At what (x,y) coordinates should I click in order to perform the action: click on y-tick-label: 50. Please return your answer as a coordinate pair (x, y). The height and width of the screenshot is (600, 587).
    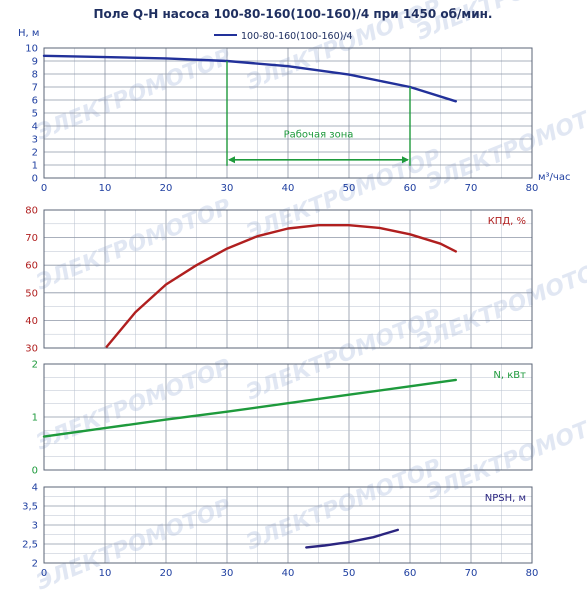
    Looking at the image, I should click on (31, 293).